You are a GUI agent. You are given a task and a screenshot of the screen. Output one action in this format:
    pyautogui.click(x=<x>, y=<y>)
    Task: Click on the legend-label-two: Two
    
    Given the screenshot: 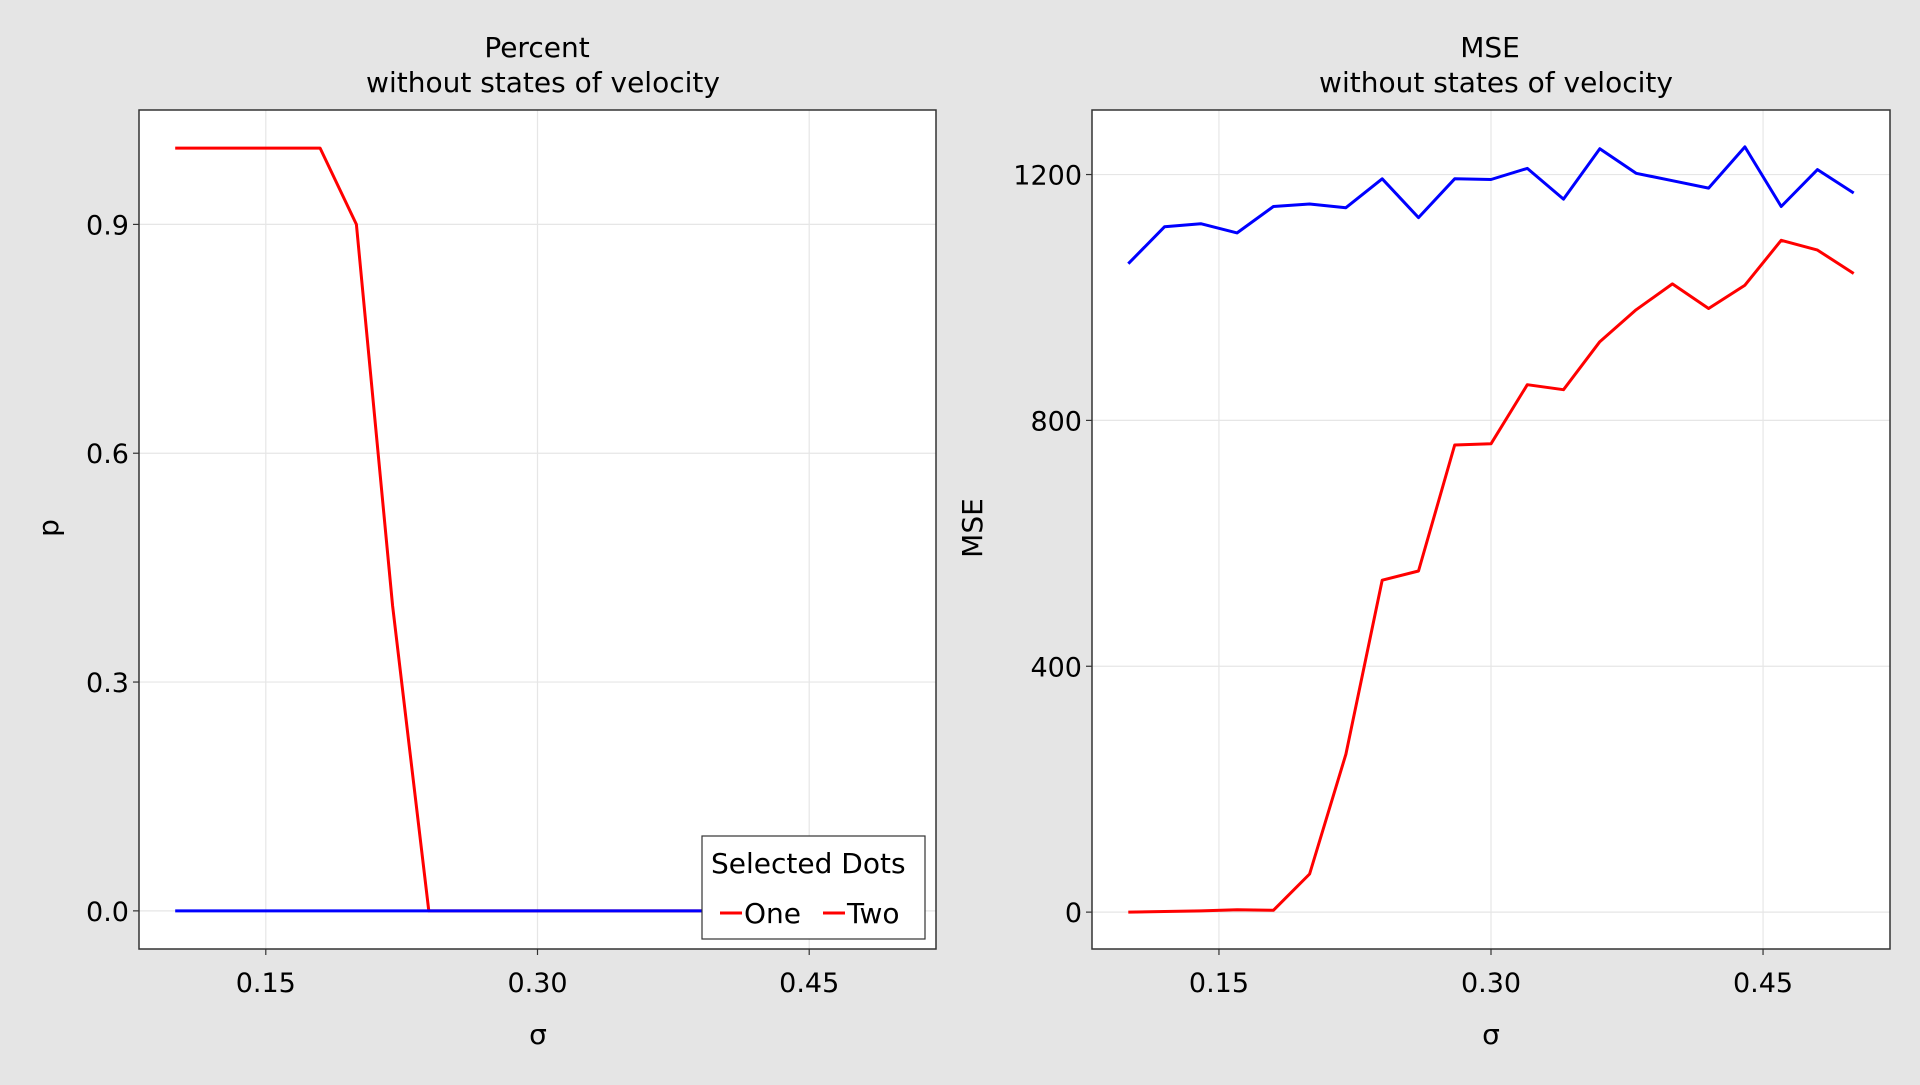 What is the action you would take?
    pyautogui.click(x=873, y=913)
    